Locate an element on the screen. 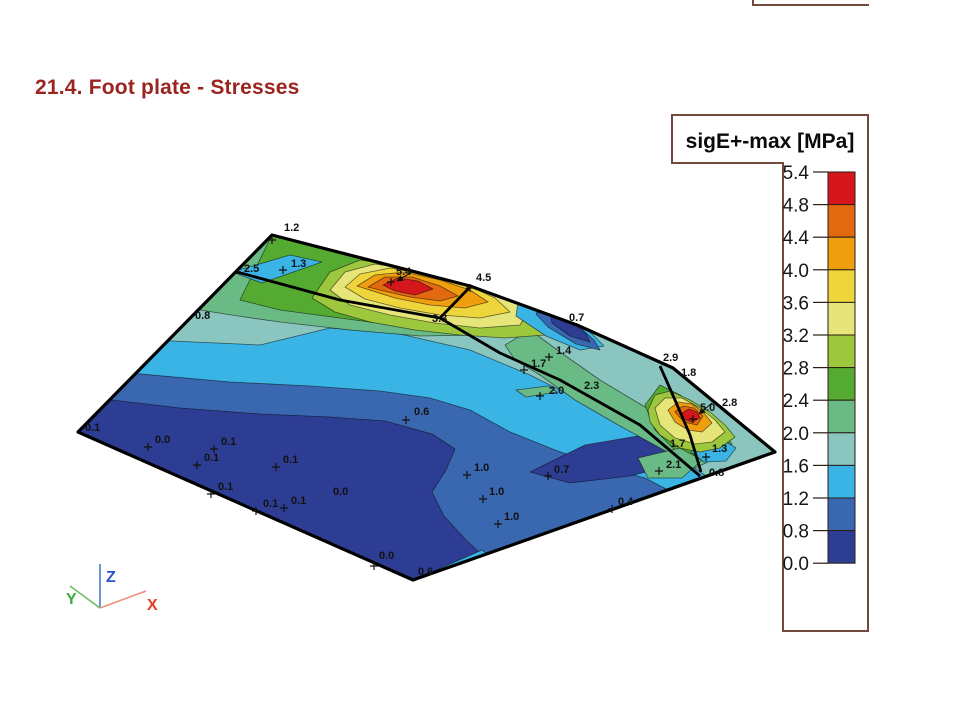  legend-value-label: 1.6 is located at coordinates (796, 466).